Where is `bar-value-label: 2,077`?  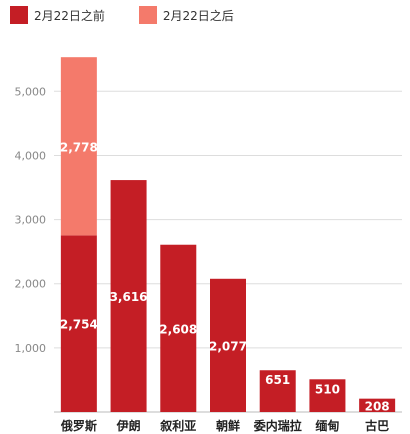 bar-value-label: 2,077 is located at coordinates (228, 346).